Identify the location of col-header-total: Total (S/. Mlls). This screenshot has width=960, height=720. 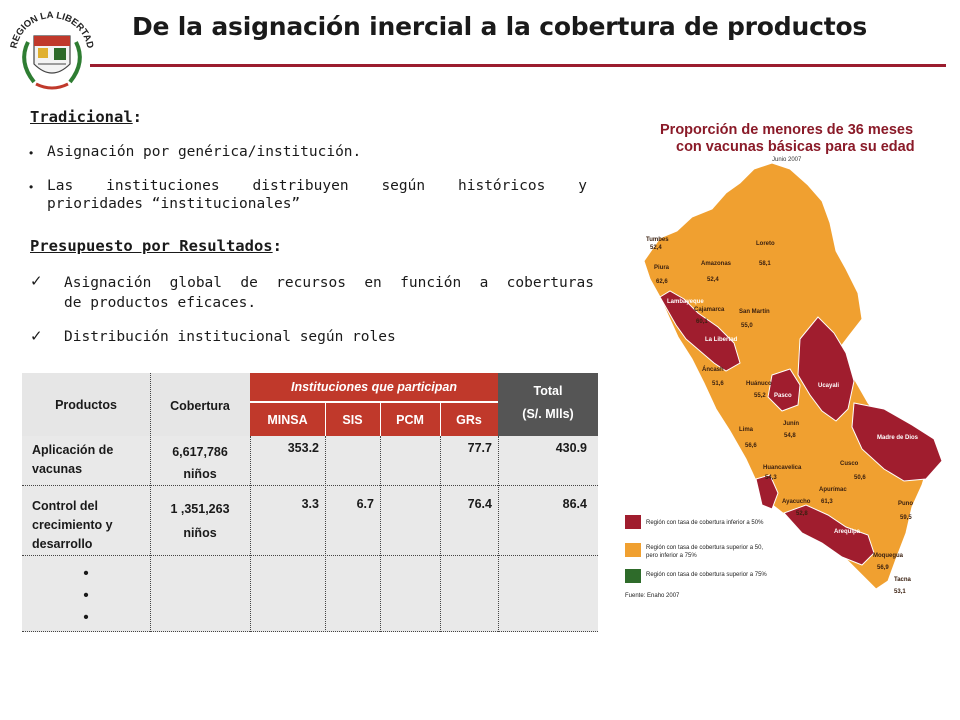
(548, 404).